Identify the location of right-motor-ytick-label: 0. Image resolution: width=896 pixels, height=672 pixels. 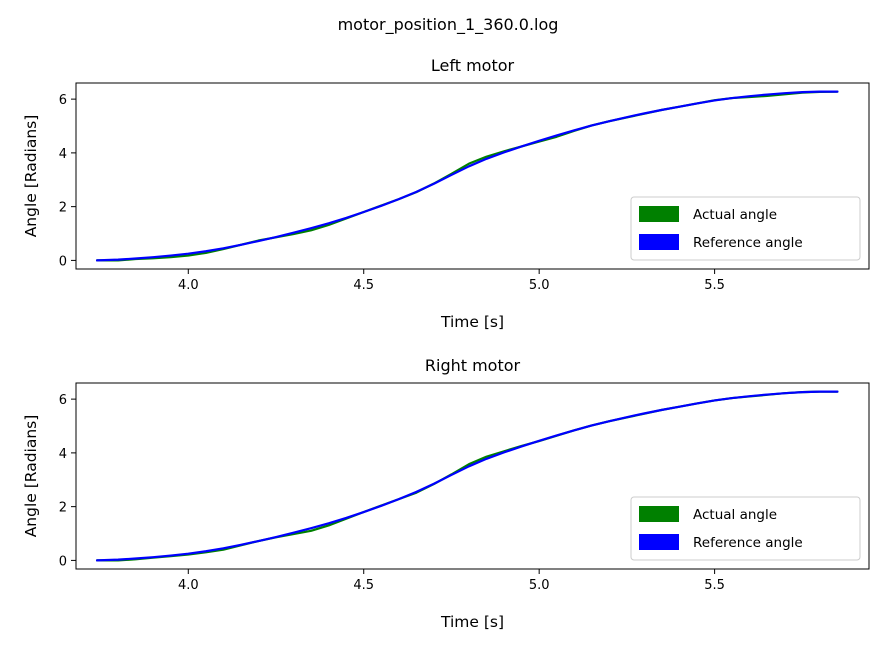
(63, 561).